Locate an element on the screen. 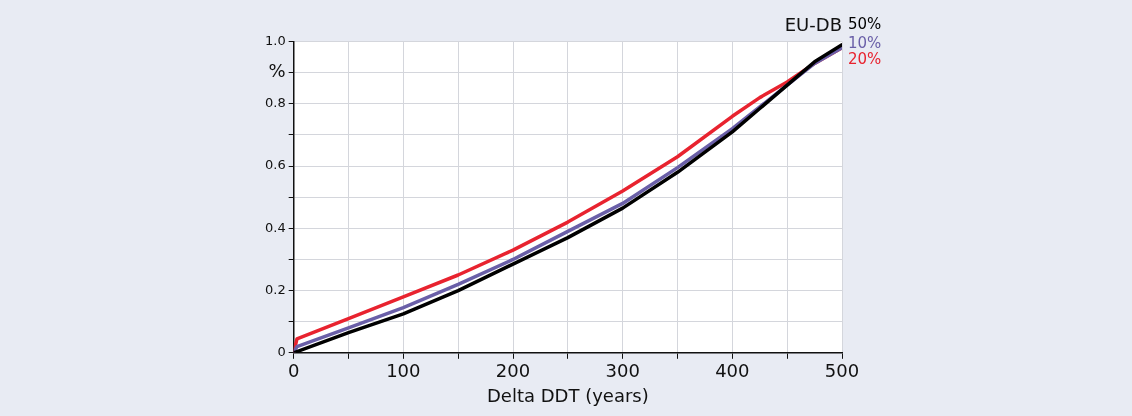 This screenshot has width=1132, height=416. x-tick-label: 200 is located at coordinates (513, 371).